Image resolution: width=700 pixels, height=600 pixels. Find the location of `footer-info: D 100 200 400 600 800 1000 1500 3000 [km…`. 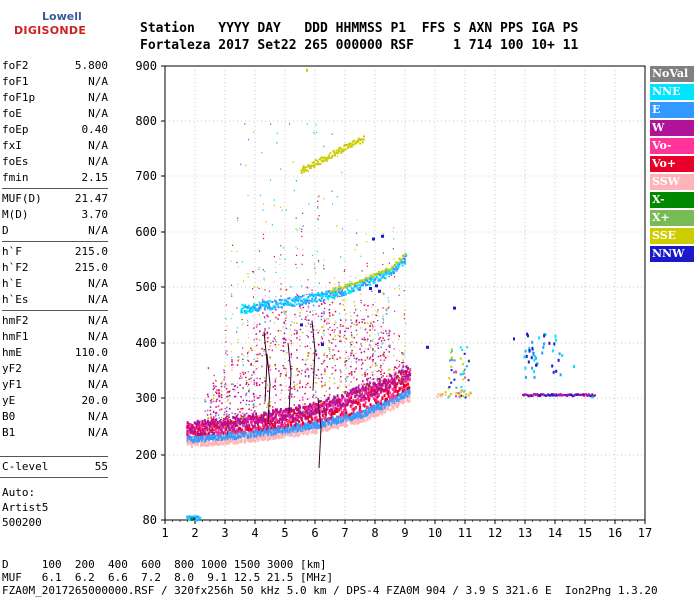

footer-info: D 100 200 400 600 800 1000 1500 3000 [km… is located at coordinates (330, 577).